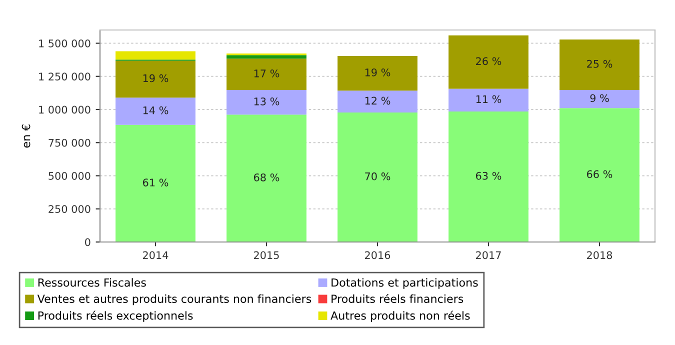 This screenshot has height=345, width=675. Describe the element at coordinates (64, 43) in the screenshot. I see `y-tick-label: 1 500 000` at that location.